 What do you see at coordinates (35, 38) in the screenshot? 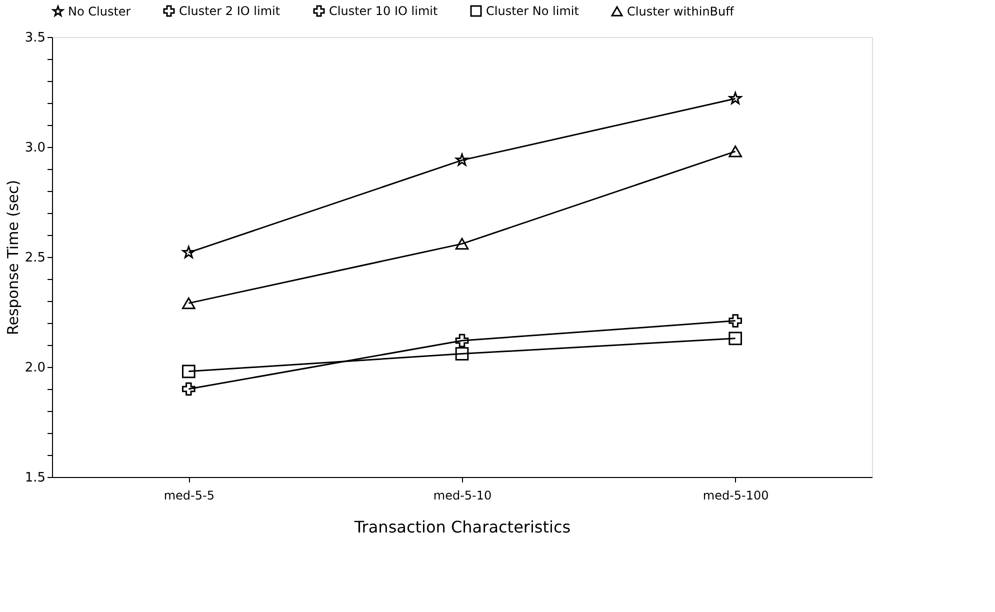
I see `y-tick-label: 3.5` at bounding box center [35, 38].